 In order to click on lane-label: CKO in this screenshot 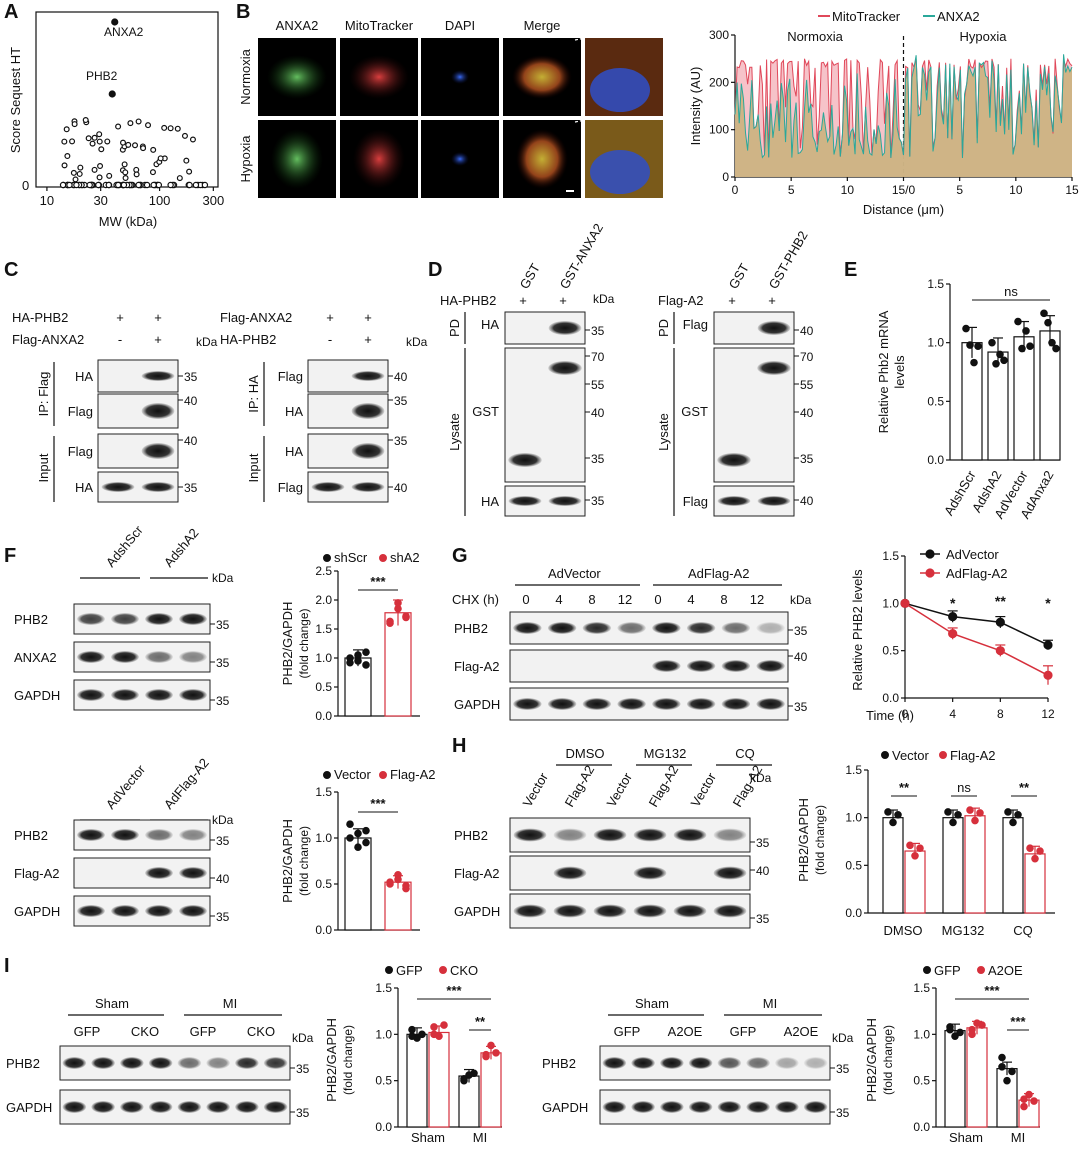, I will do `click(261, 1031)`.